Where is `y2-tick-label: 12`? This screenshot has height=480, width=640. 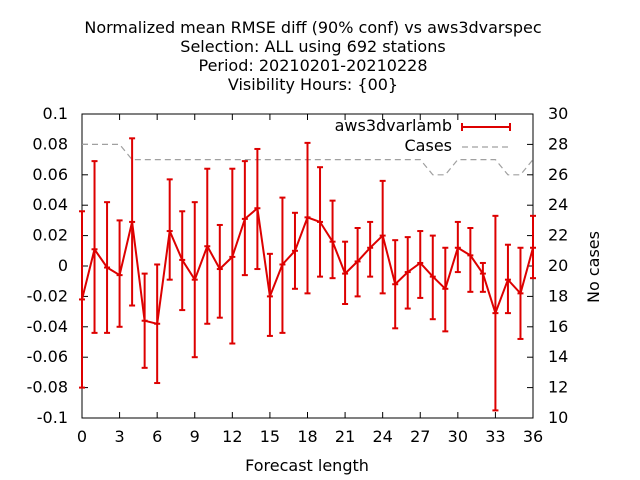
y2-tick-label: 12 is located at coordinates (558, 387).